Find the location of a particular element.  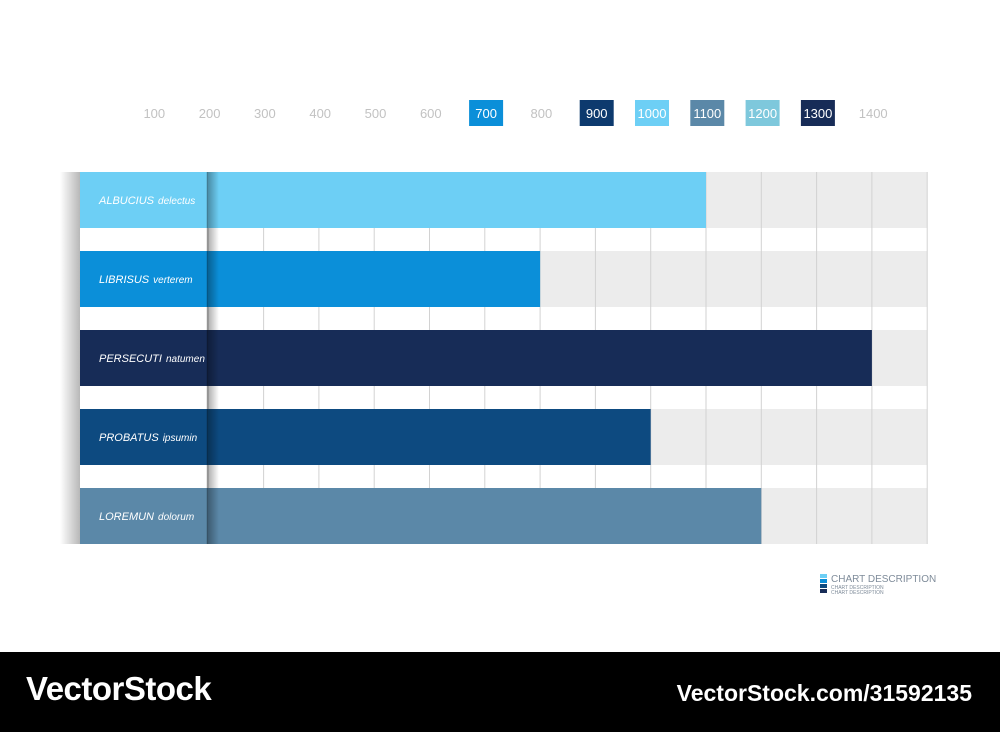

legend-title: CHART DESCRIPTION is located at coordinates (883, 579).